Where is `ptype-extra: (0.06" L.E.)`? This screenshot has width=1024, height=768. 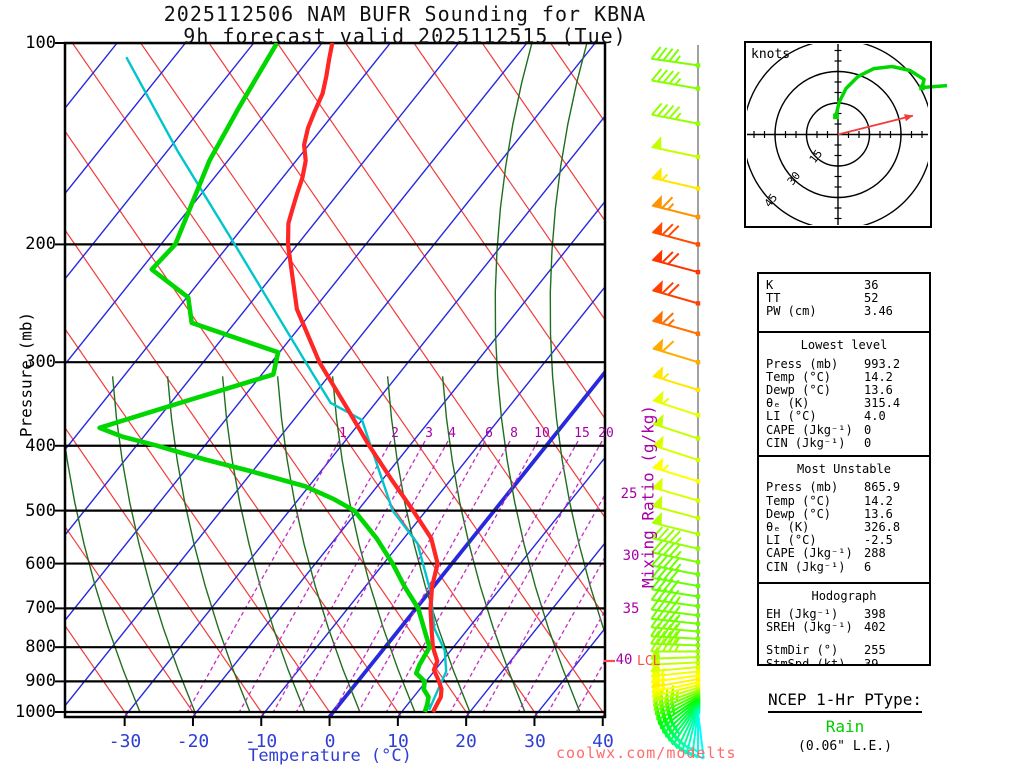 ptype-extra: (0.06" L.E.) is located at coordinates (845, 746).